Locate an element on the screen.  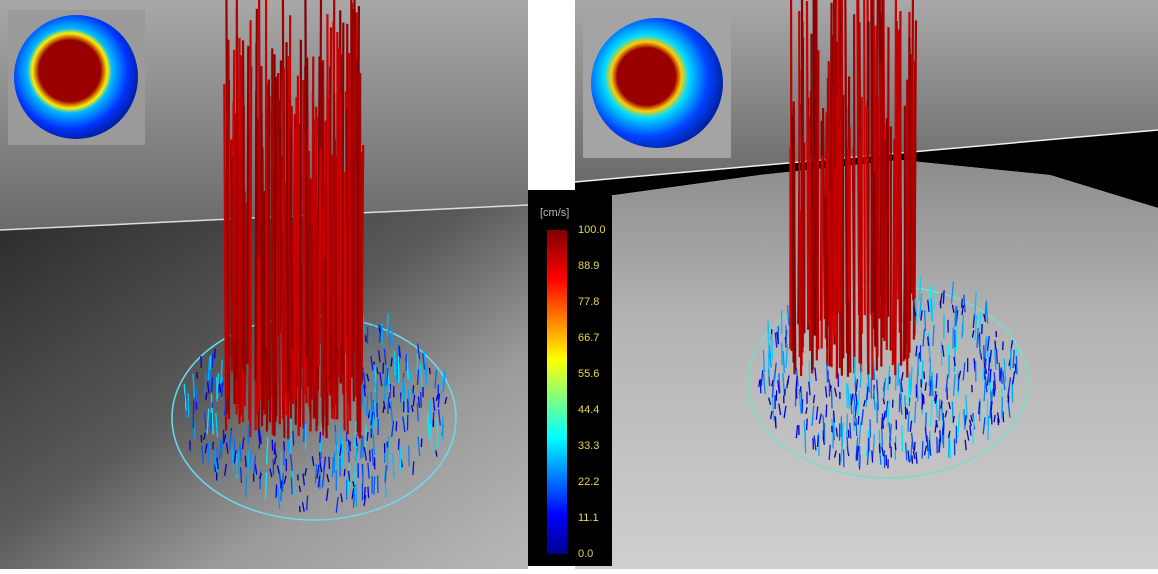
colorbar-unit: [cm/s] is located at coordinates (554, 213).